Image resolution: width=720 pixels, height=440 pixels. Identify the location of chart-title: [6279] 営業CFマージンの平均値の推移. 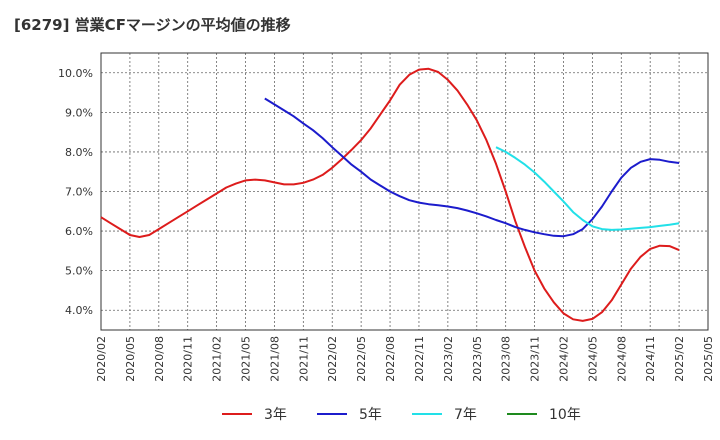
(152, 25).